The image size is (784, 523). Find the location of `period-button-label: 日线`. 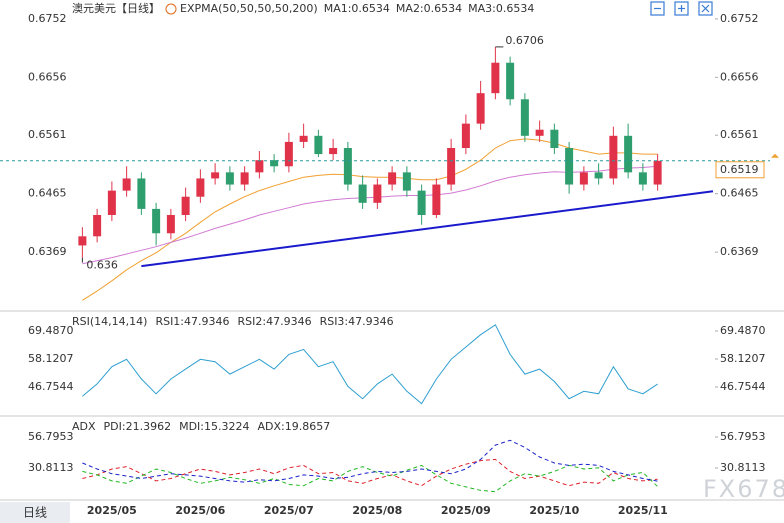

period-button-label: 日线 is located at coordinates (35, 513).